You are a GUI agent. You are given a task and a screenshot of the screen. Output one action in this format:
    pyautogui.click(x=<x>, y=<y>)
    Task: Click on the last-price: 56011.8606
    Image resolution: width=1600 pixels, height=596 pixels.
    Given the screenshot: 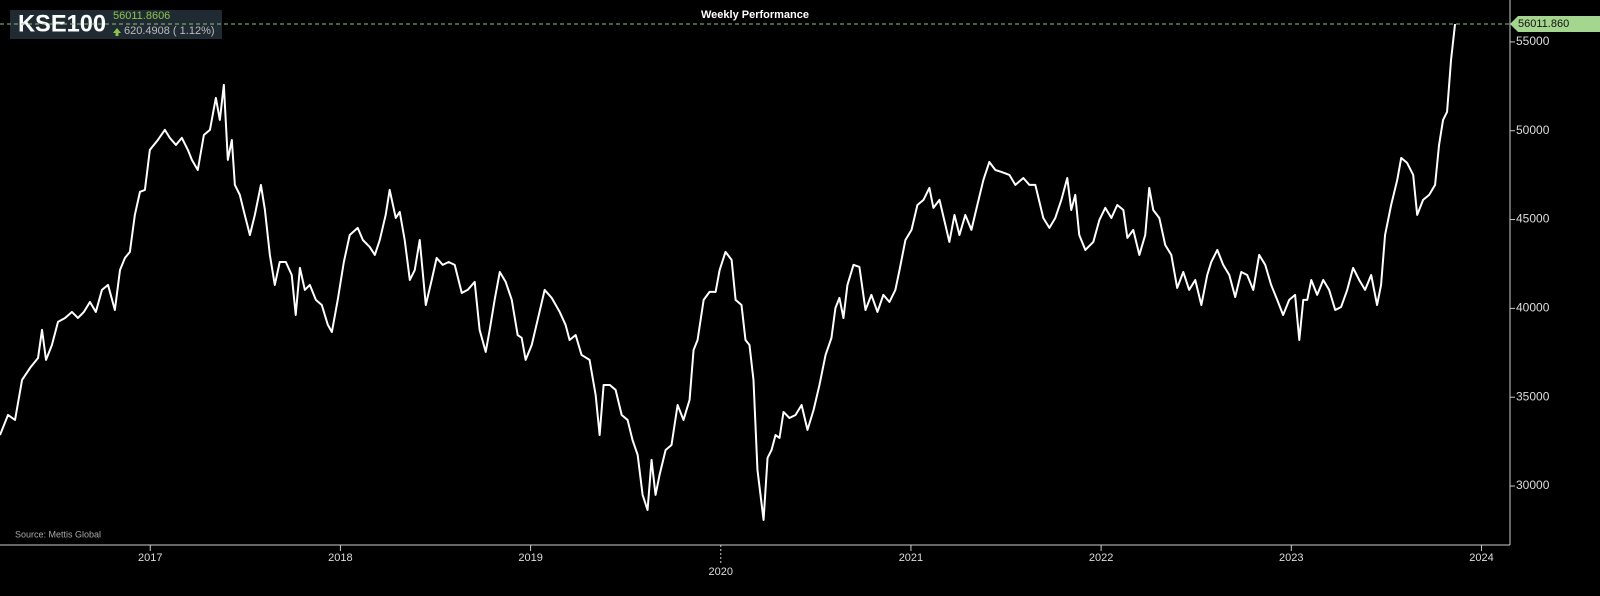 What is the action you would take?
    pyautogui.click(x=141, y=16)
    